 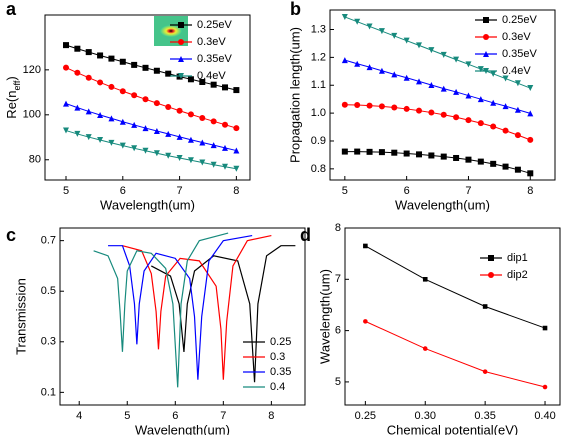 I want to click on x-tick-label: 0.35, so click(x=484, y=416).